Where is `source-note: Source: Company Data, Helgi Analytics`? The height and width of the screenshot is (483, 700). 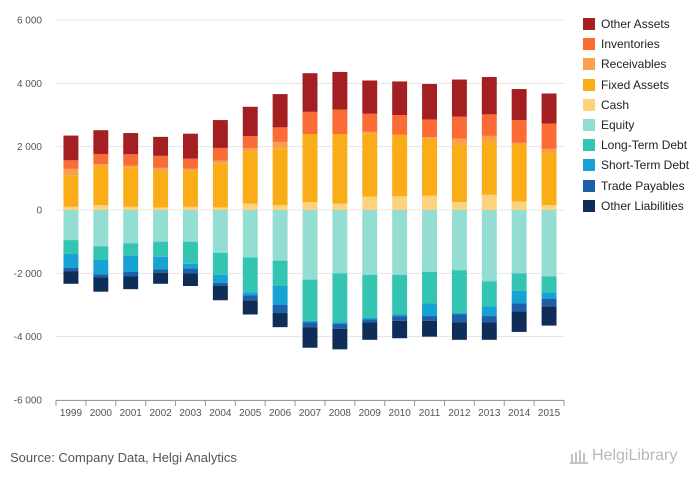 source-note: Source: Company Data, Helgi Analytics is located at coordinates (123, 457).